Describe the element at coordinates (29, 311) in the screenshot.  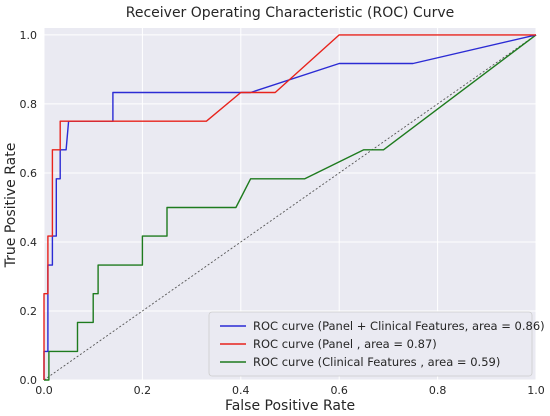
I see `y-tick-label: 0.2` at that location.